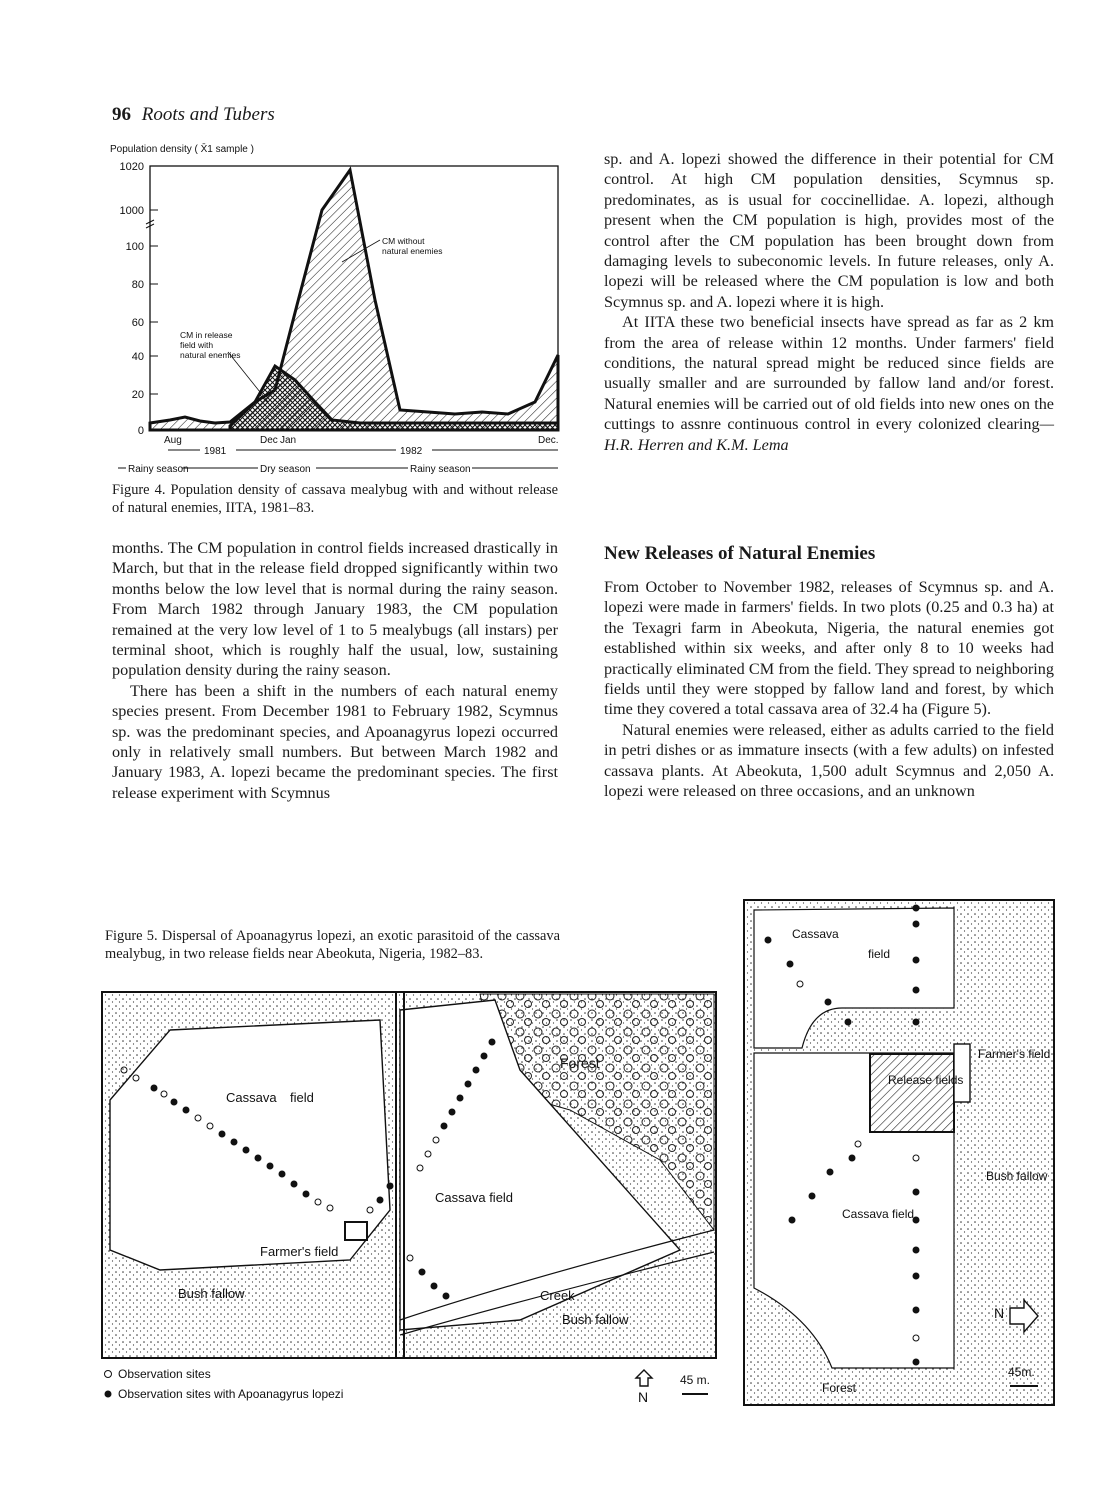 This screenshot has width=1115, height=1498. I want to click on map-label-bush-fallow-2: Bush fallow, so click(595, 1319).